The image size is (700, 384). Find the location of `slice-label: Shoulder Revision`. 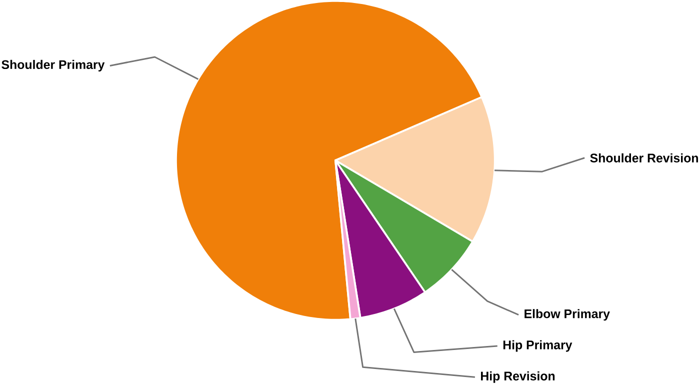

slice-label: Shoulder Revision is located at coordinates (644, 157).